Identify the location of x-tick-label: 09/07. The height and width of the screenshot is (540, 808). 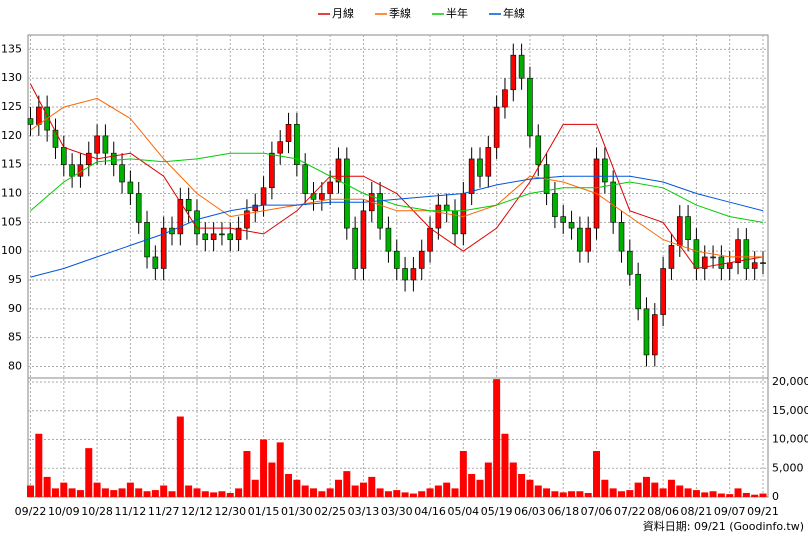
(730, 511).